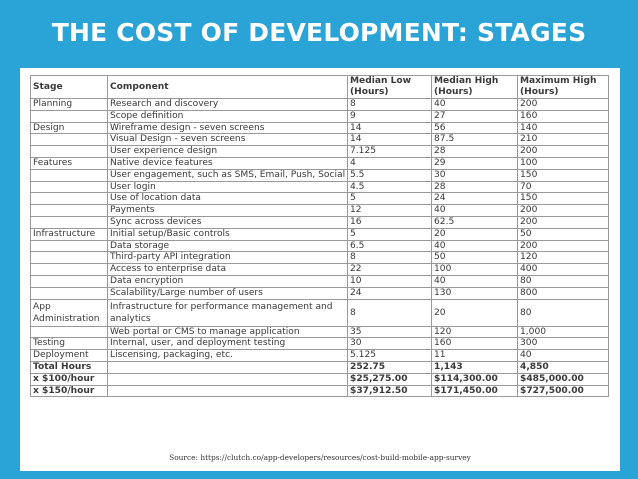 The height and width of the screenshot is (479, 638). What do you see at coordinates (389, 140) in the screenshot?
I see `cell-median-low: 14` at bounding box center [389, 140].